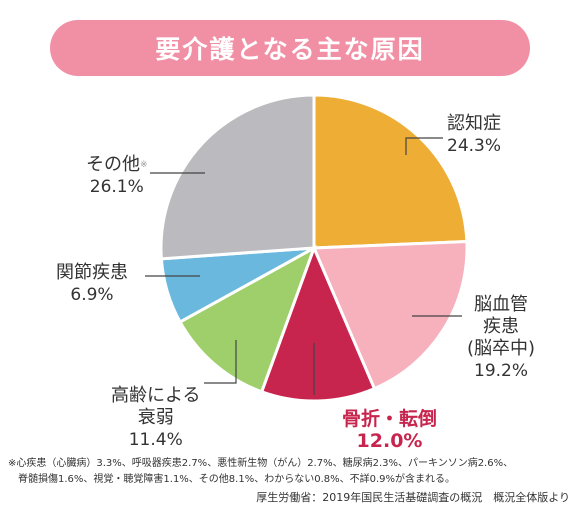 The image size is (580, 513). I want to click on source-note: 厚生労働省：2019年国民生活基礎調査の概況 概況全体版より, so click(413, 497).